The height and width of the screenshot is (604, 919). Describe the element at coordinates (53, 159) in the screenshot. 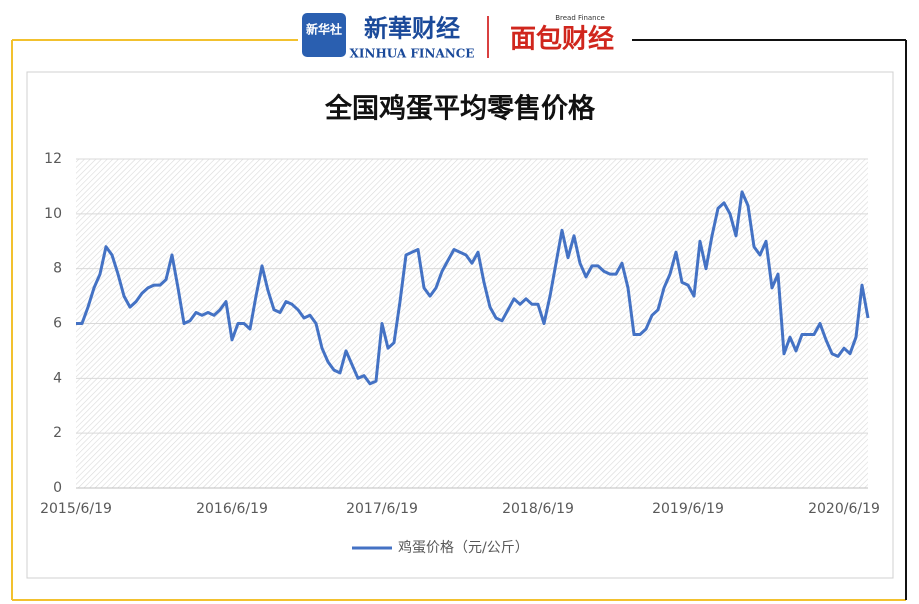

I see `y-tick-label: 12` at that location.